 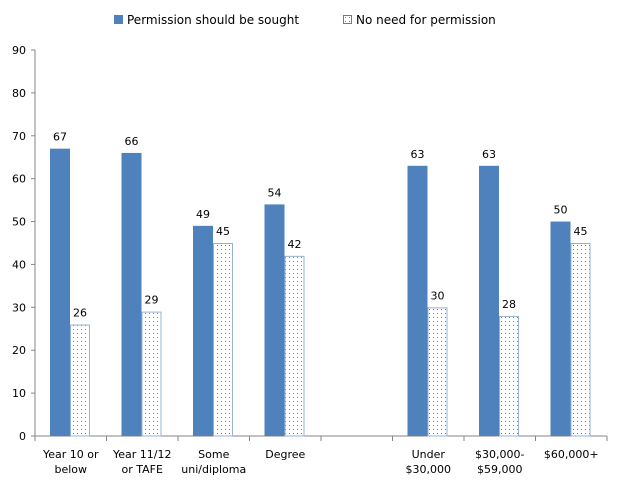 What do you see at coordinates (19, 307) in the screenshot?
I see `y-tick-label: 30` at bounding box center [19, 307].